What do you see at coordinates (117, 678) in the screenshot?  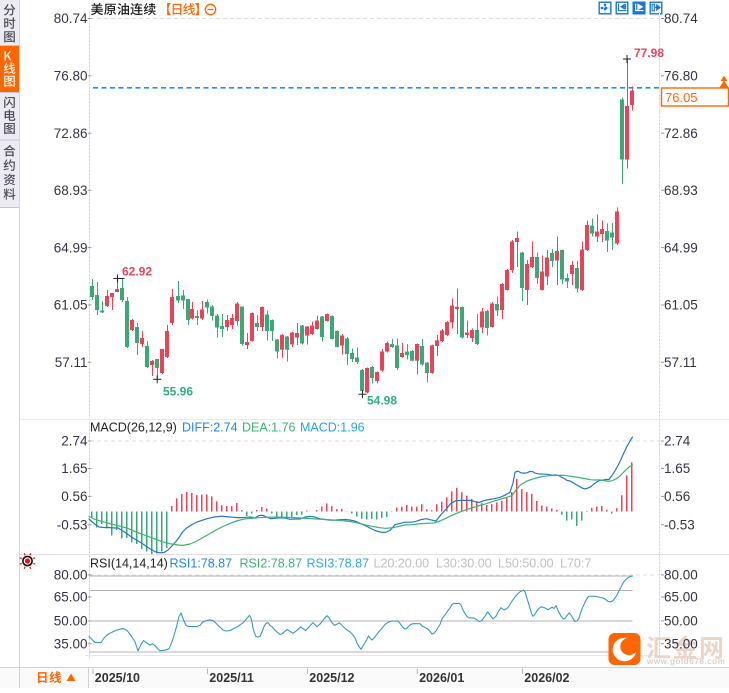 I see `svg-text: 2025/10` at bounding box center [117, 678].